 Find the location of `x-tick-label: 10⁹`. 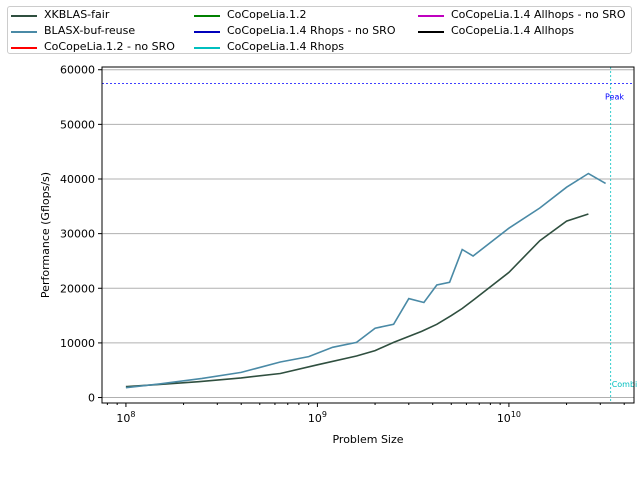

x-tick-label: 10⁹ is located at coordinates (317, 417).